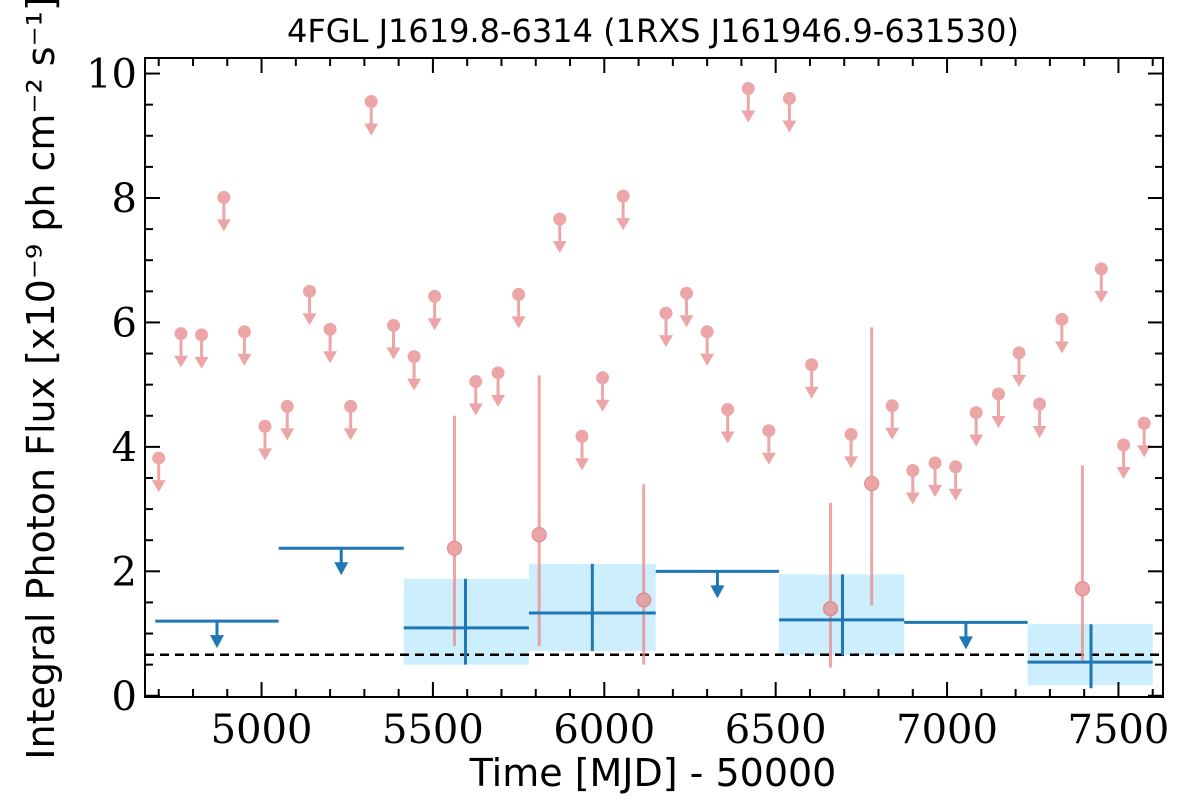  I want to click on x-tick-label: 5000, so click(262, 730).